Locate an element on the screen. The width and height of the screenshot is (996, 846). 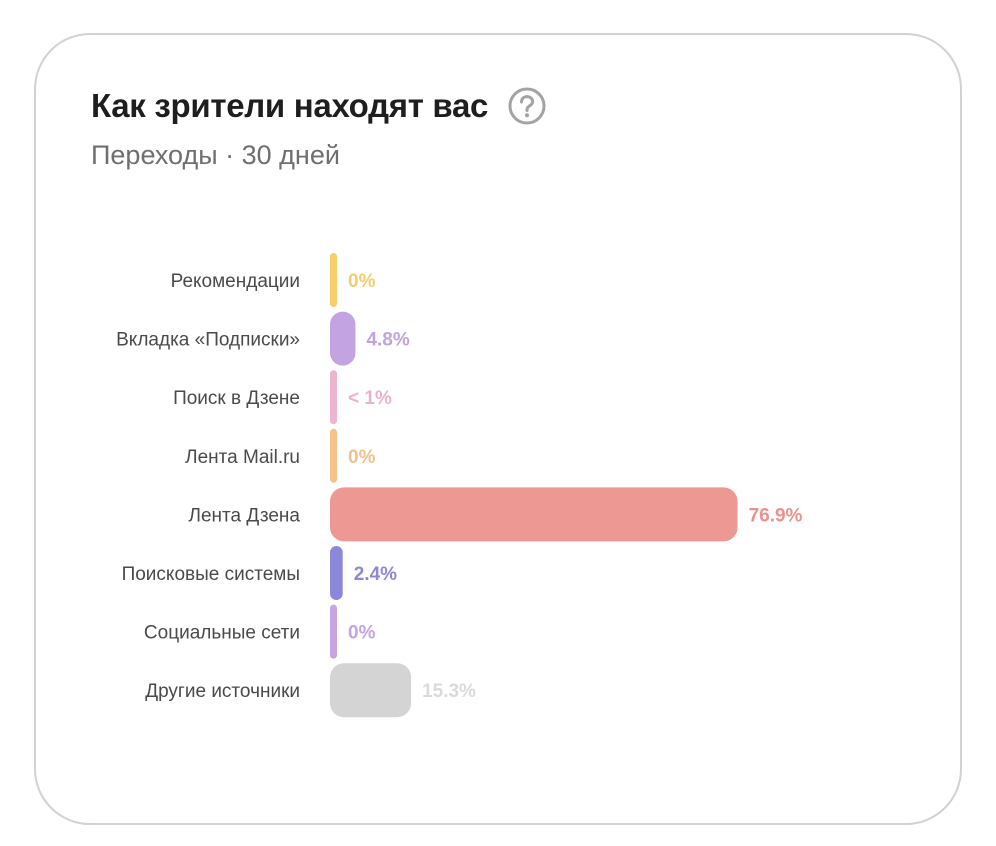
card-header: Как зрители находят вас is located at coordinates (318, 106).